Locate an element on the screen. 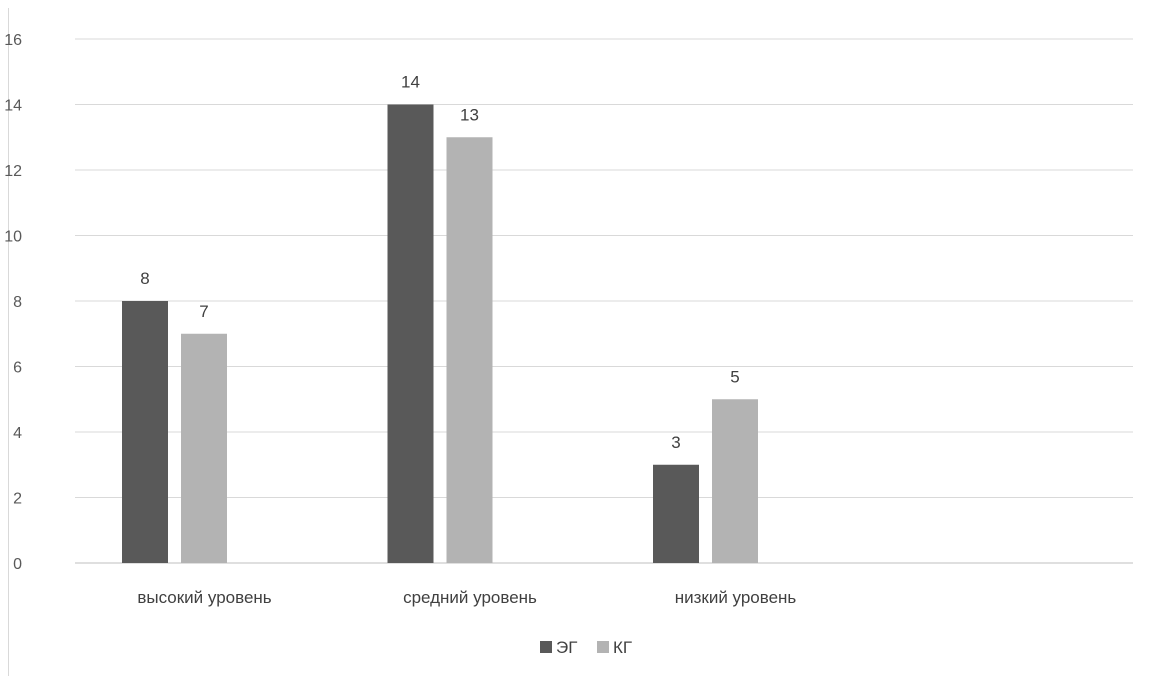 The height and width of the screenshot is (677, 1149). category-label: высокий уровень is located at coordinates (204, 597).